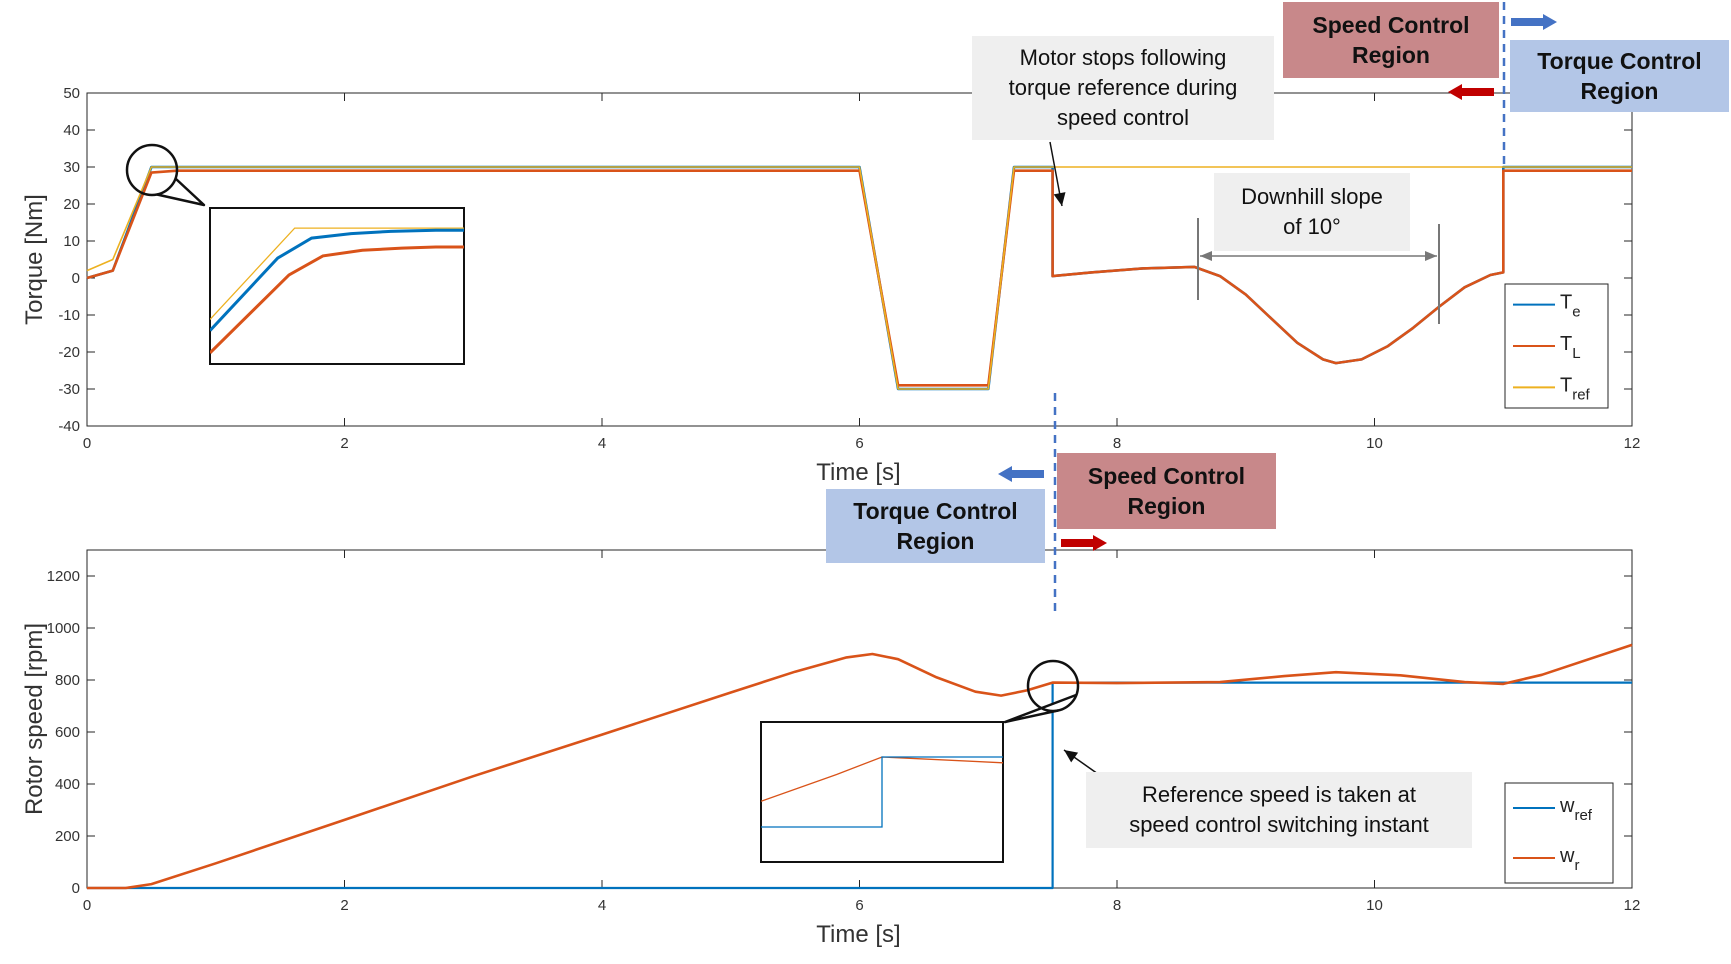 The height and width of the screenshot is (964, 1731). Describe the element at coordinates (935, 526) in the screenshot. I see `bottom-torque-control-region-label: Torque Control Region` at that location.